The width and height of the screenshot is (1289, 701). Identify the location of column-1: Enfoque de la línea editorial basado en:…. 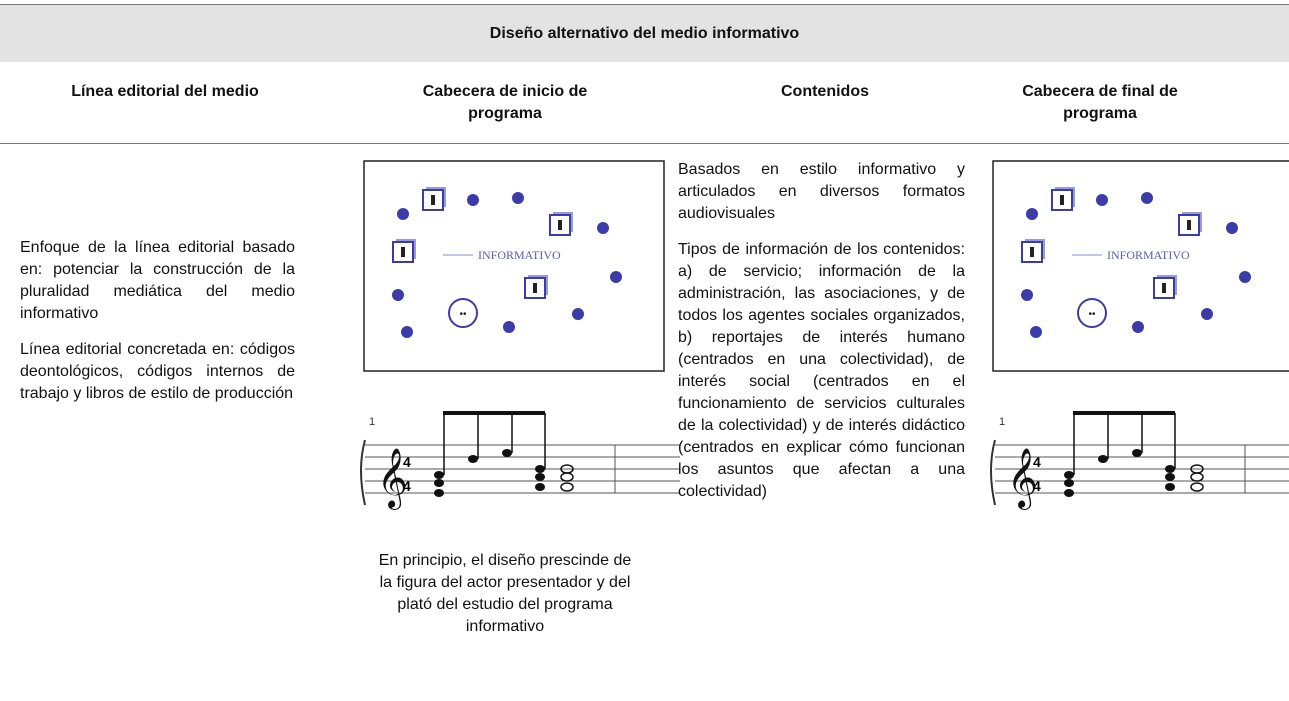
(157, 328).